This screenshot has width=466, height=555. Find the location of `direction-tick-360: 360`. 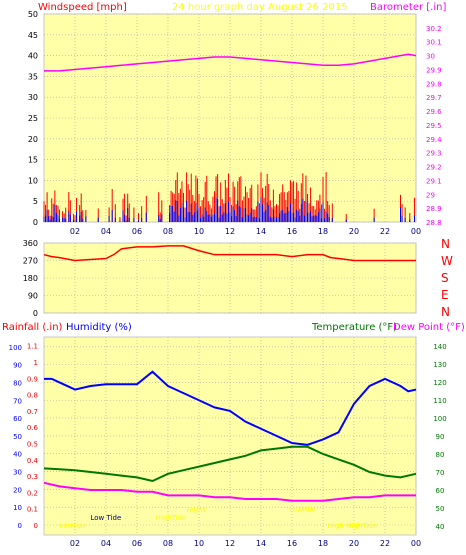

direction-tick-360: 360 is located at coordinates (30, 243).